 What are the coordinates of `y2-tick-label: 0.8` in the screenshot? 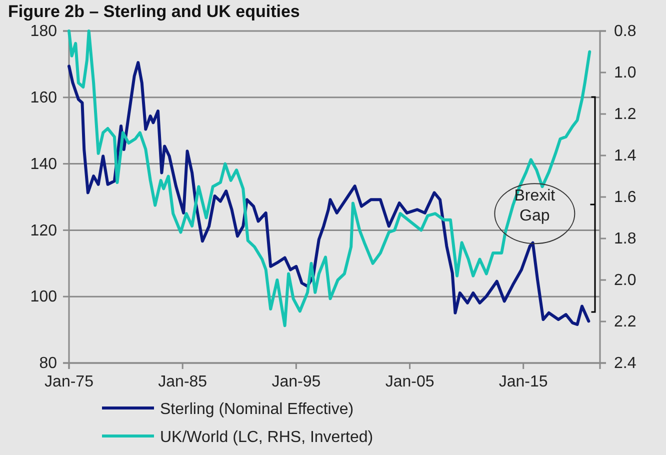 It's located at (625, 31).